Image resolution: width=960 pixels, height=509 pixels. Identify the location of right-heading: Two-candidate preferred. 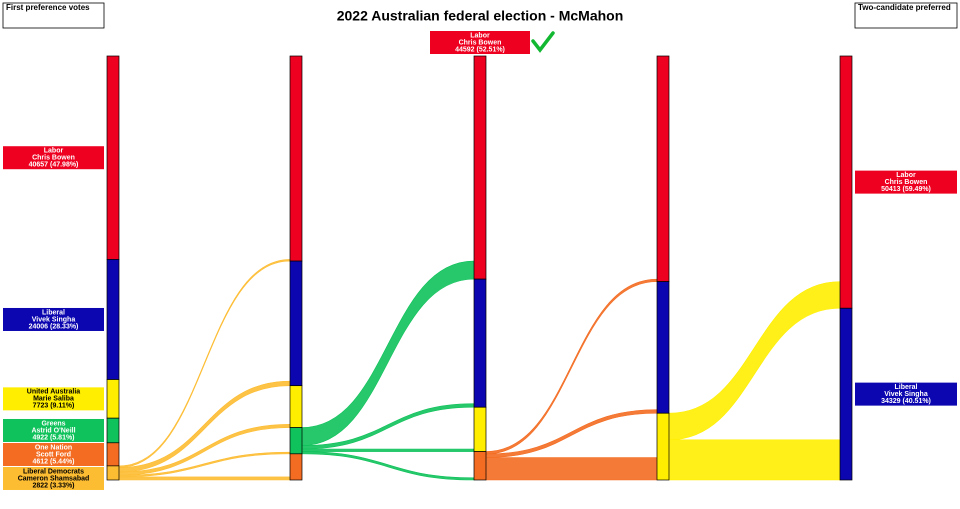
(904, 7).